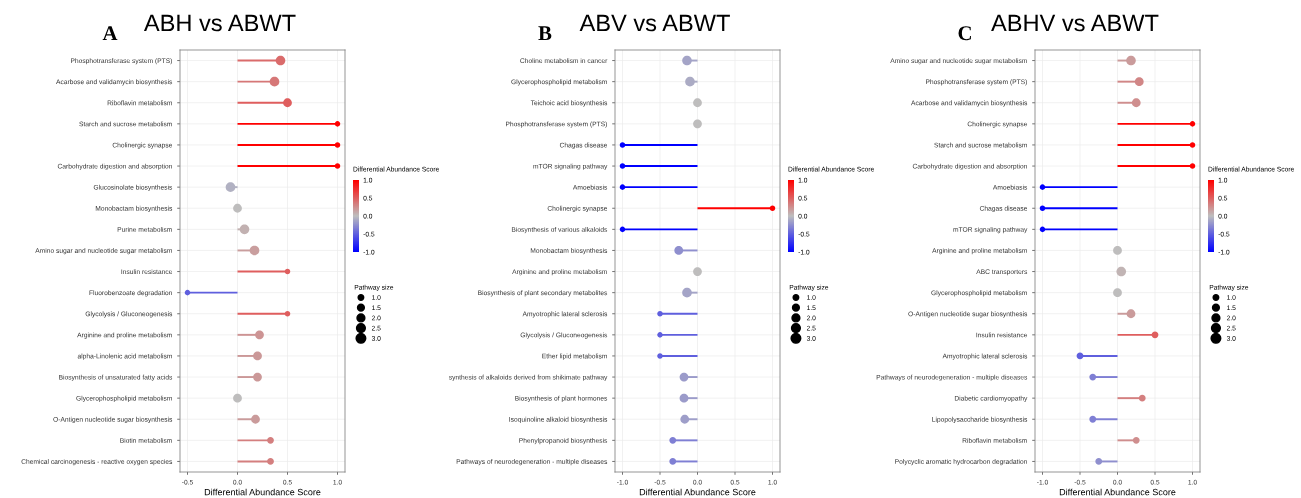 Image resolution: width=1301 pixels, height=498 pixels. What do you see at coordinates (110, 33) in the screenshot?
I see `text: A` at bounding box center [110, 33].